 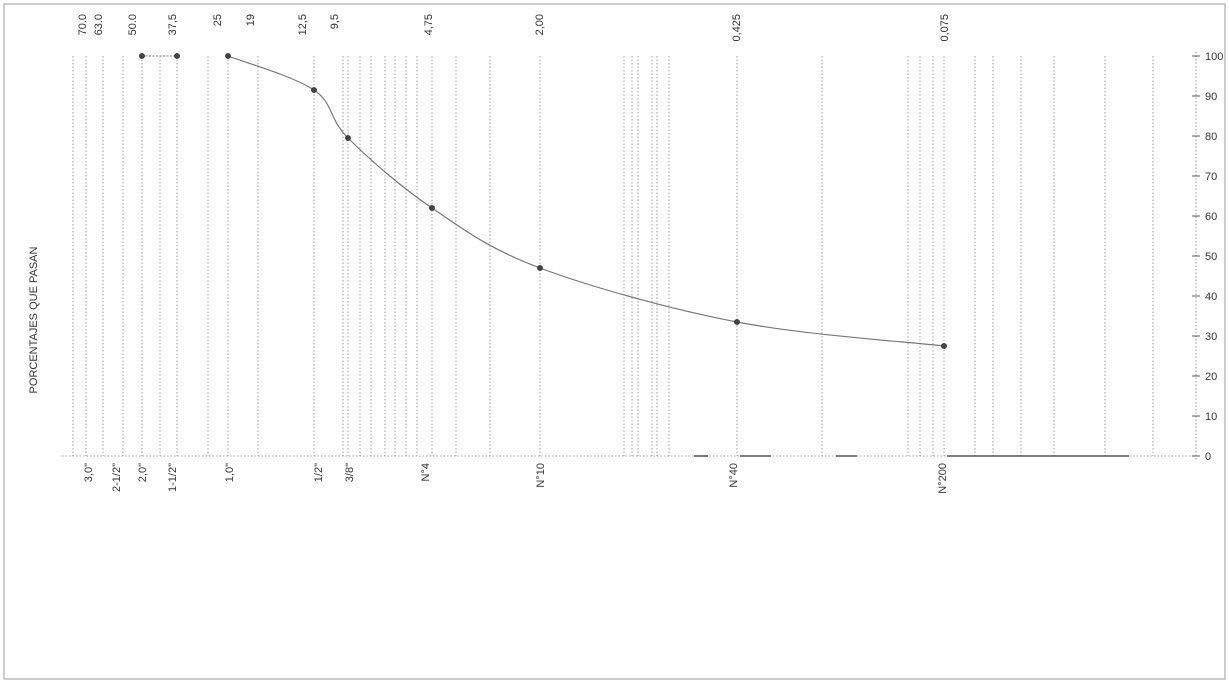 What do you see at coordinates (1211, 337) in the screenshot?
I see `y-tick-label: 30` at bounding box center [1211, 337].